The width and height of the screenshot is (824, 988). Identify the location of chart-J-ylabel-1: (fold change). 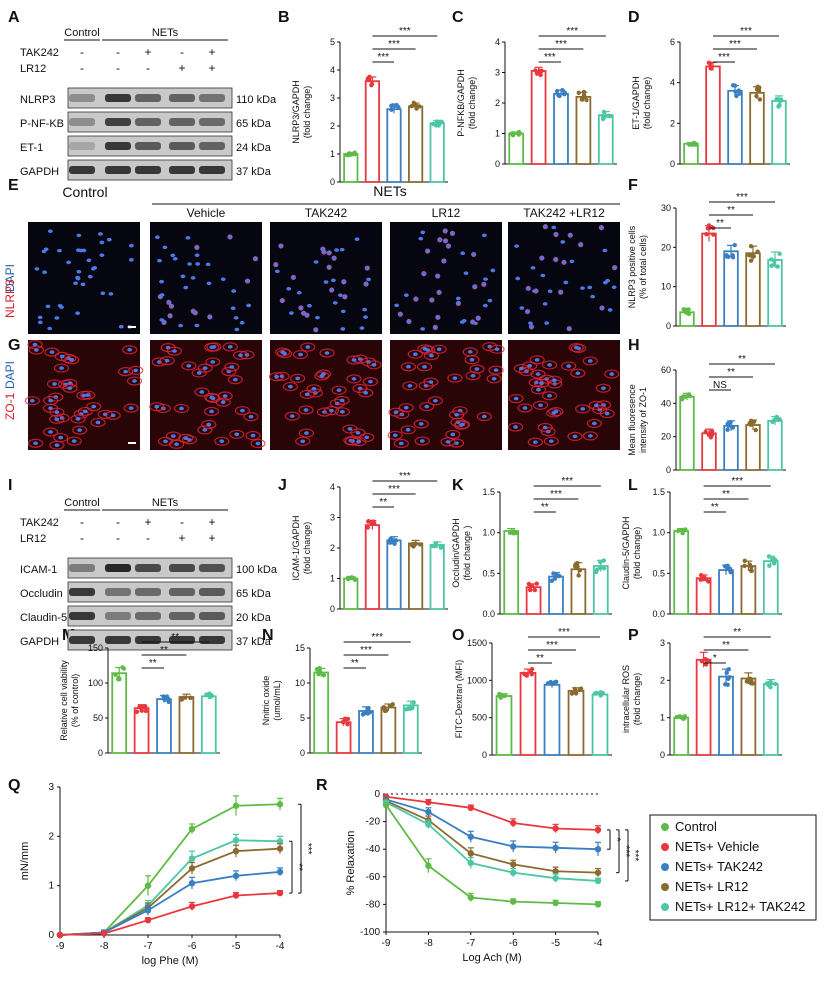
(307, 548).